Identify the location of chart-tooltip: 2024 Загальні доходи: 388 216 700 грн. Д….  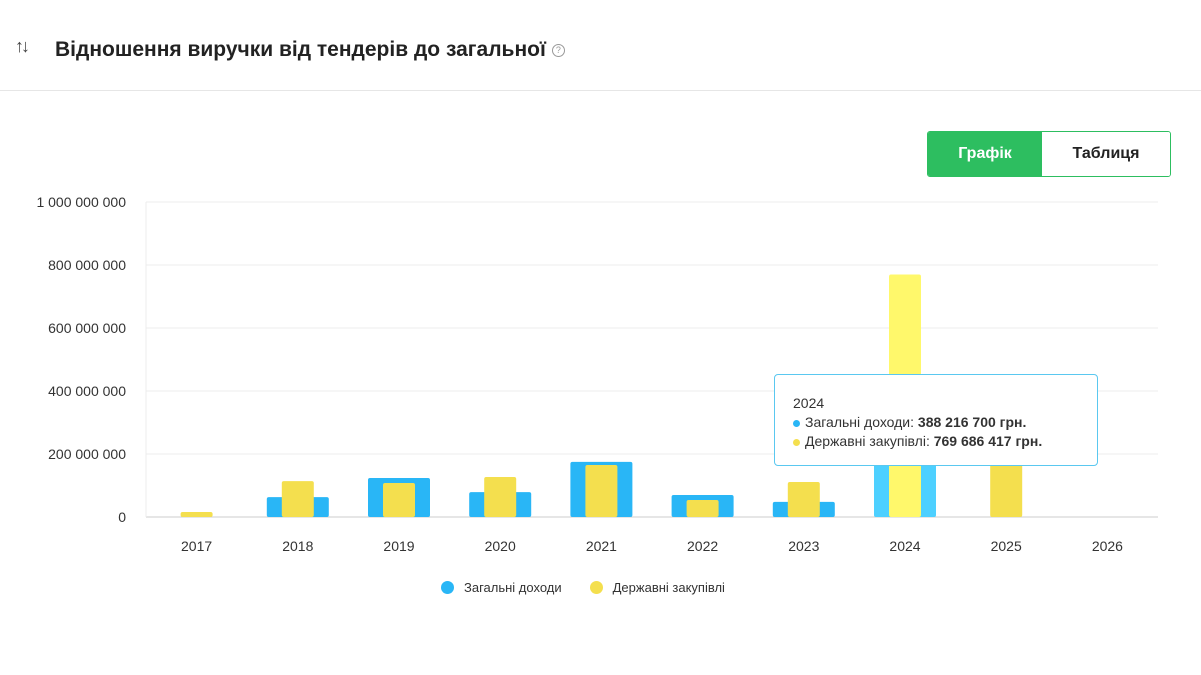
(936, 420).